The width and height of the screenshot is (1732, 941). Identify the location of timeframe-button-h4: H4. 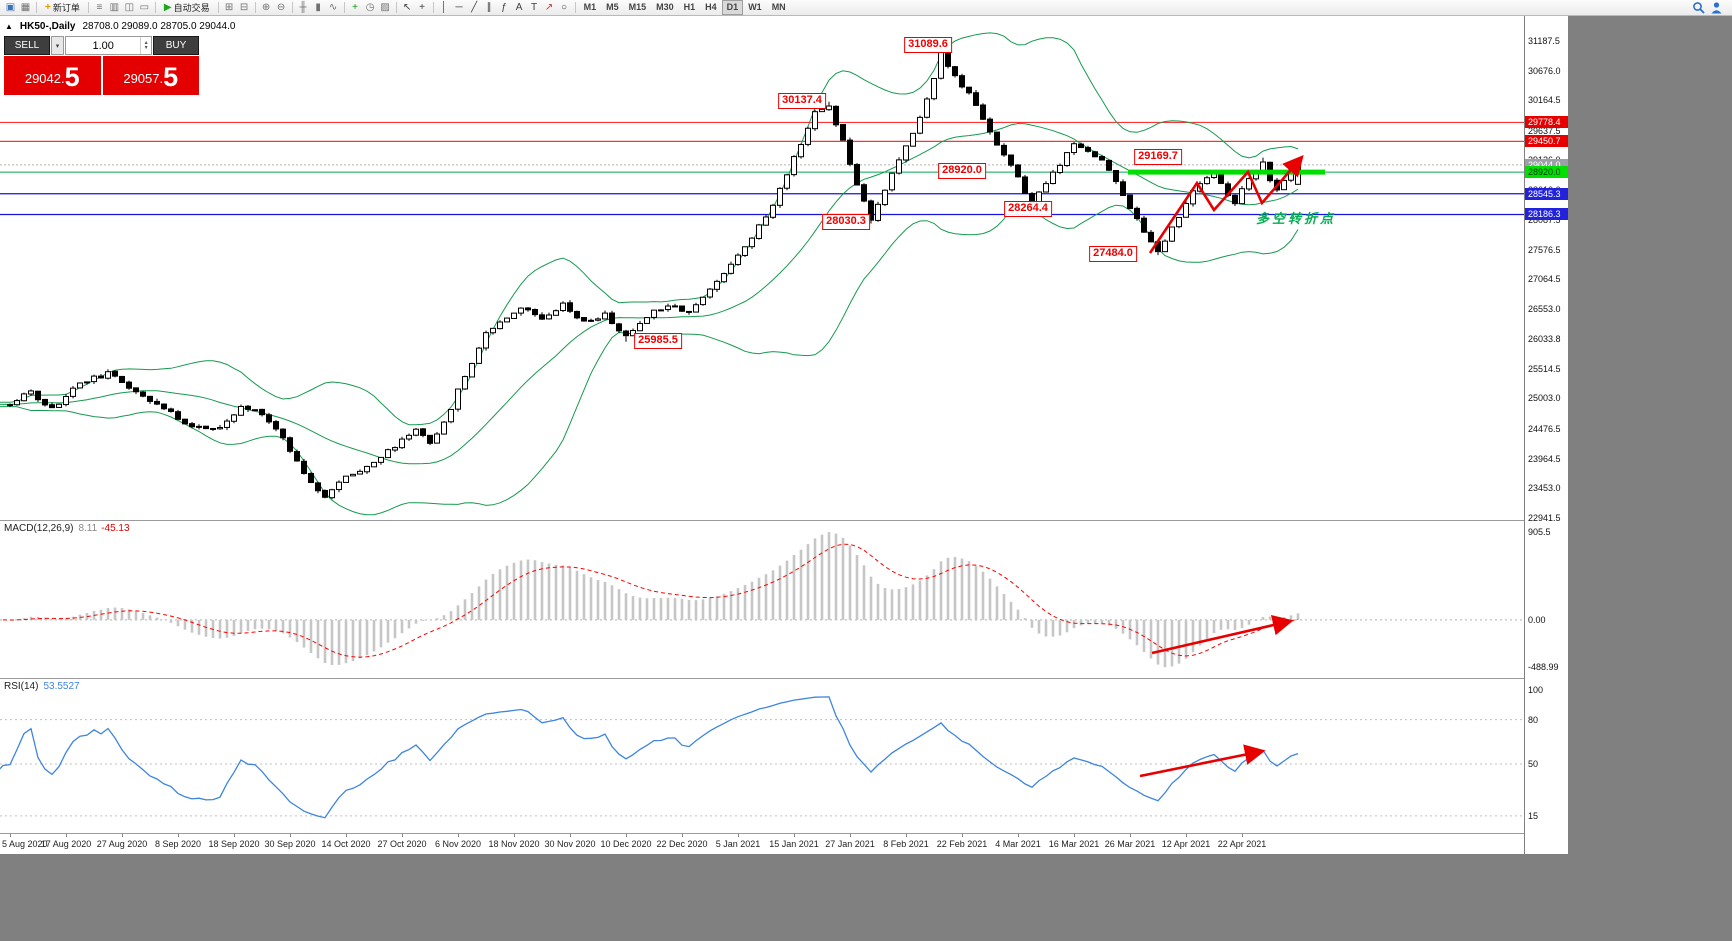
(711, 7).